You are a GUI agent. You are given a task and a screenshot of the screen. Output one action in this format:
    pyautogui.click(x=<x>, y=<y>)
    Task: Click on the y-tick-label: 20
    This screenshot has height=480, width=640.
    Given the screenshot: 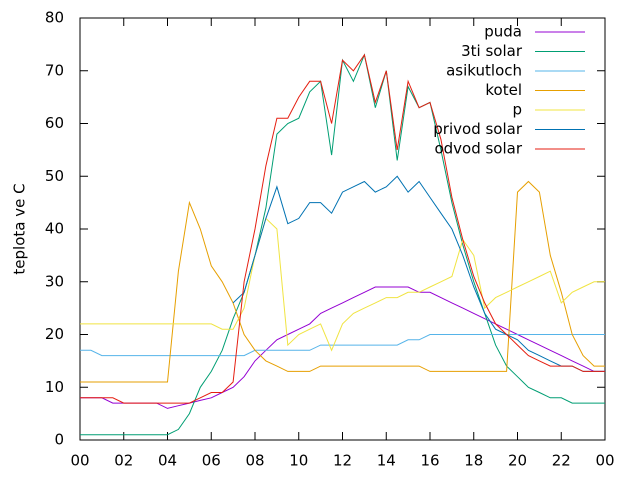 What is the action you would take?
    pyautogui.click(x=54, y=334)
    